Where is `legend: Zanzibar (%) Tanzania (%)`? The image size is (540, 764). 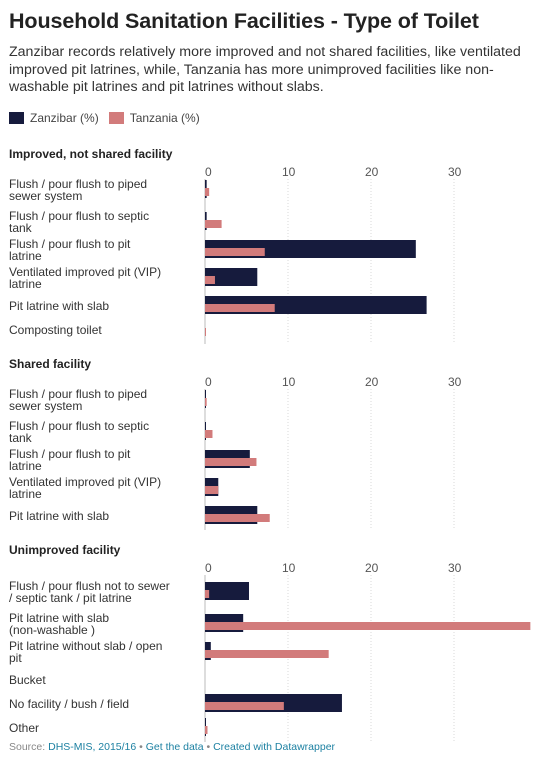 legend: Zanzibar (%) Tanzania (%) is located at coordinates (109, 118).